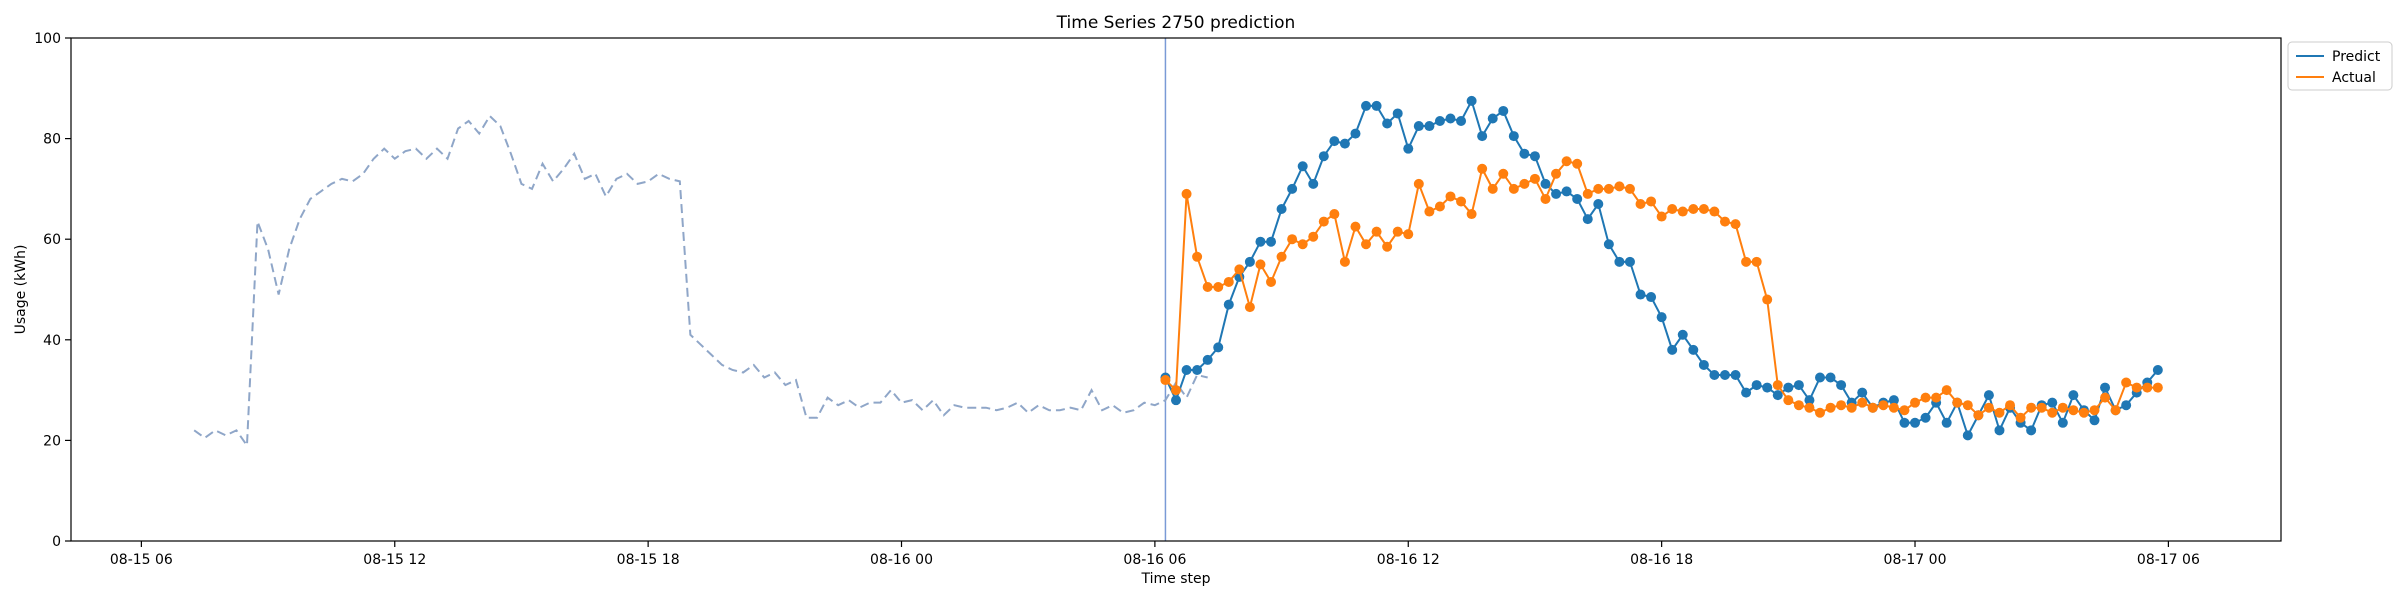  Describe the element at coordinates (141, 560) in the screenshot. I see `x-tick-label: 08-15 06` at that location.